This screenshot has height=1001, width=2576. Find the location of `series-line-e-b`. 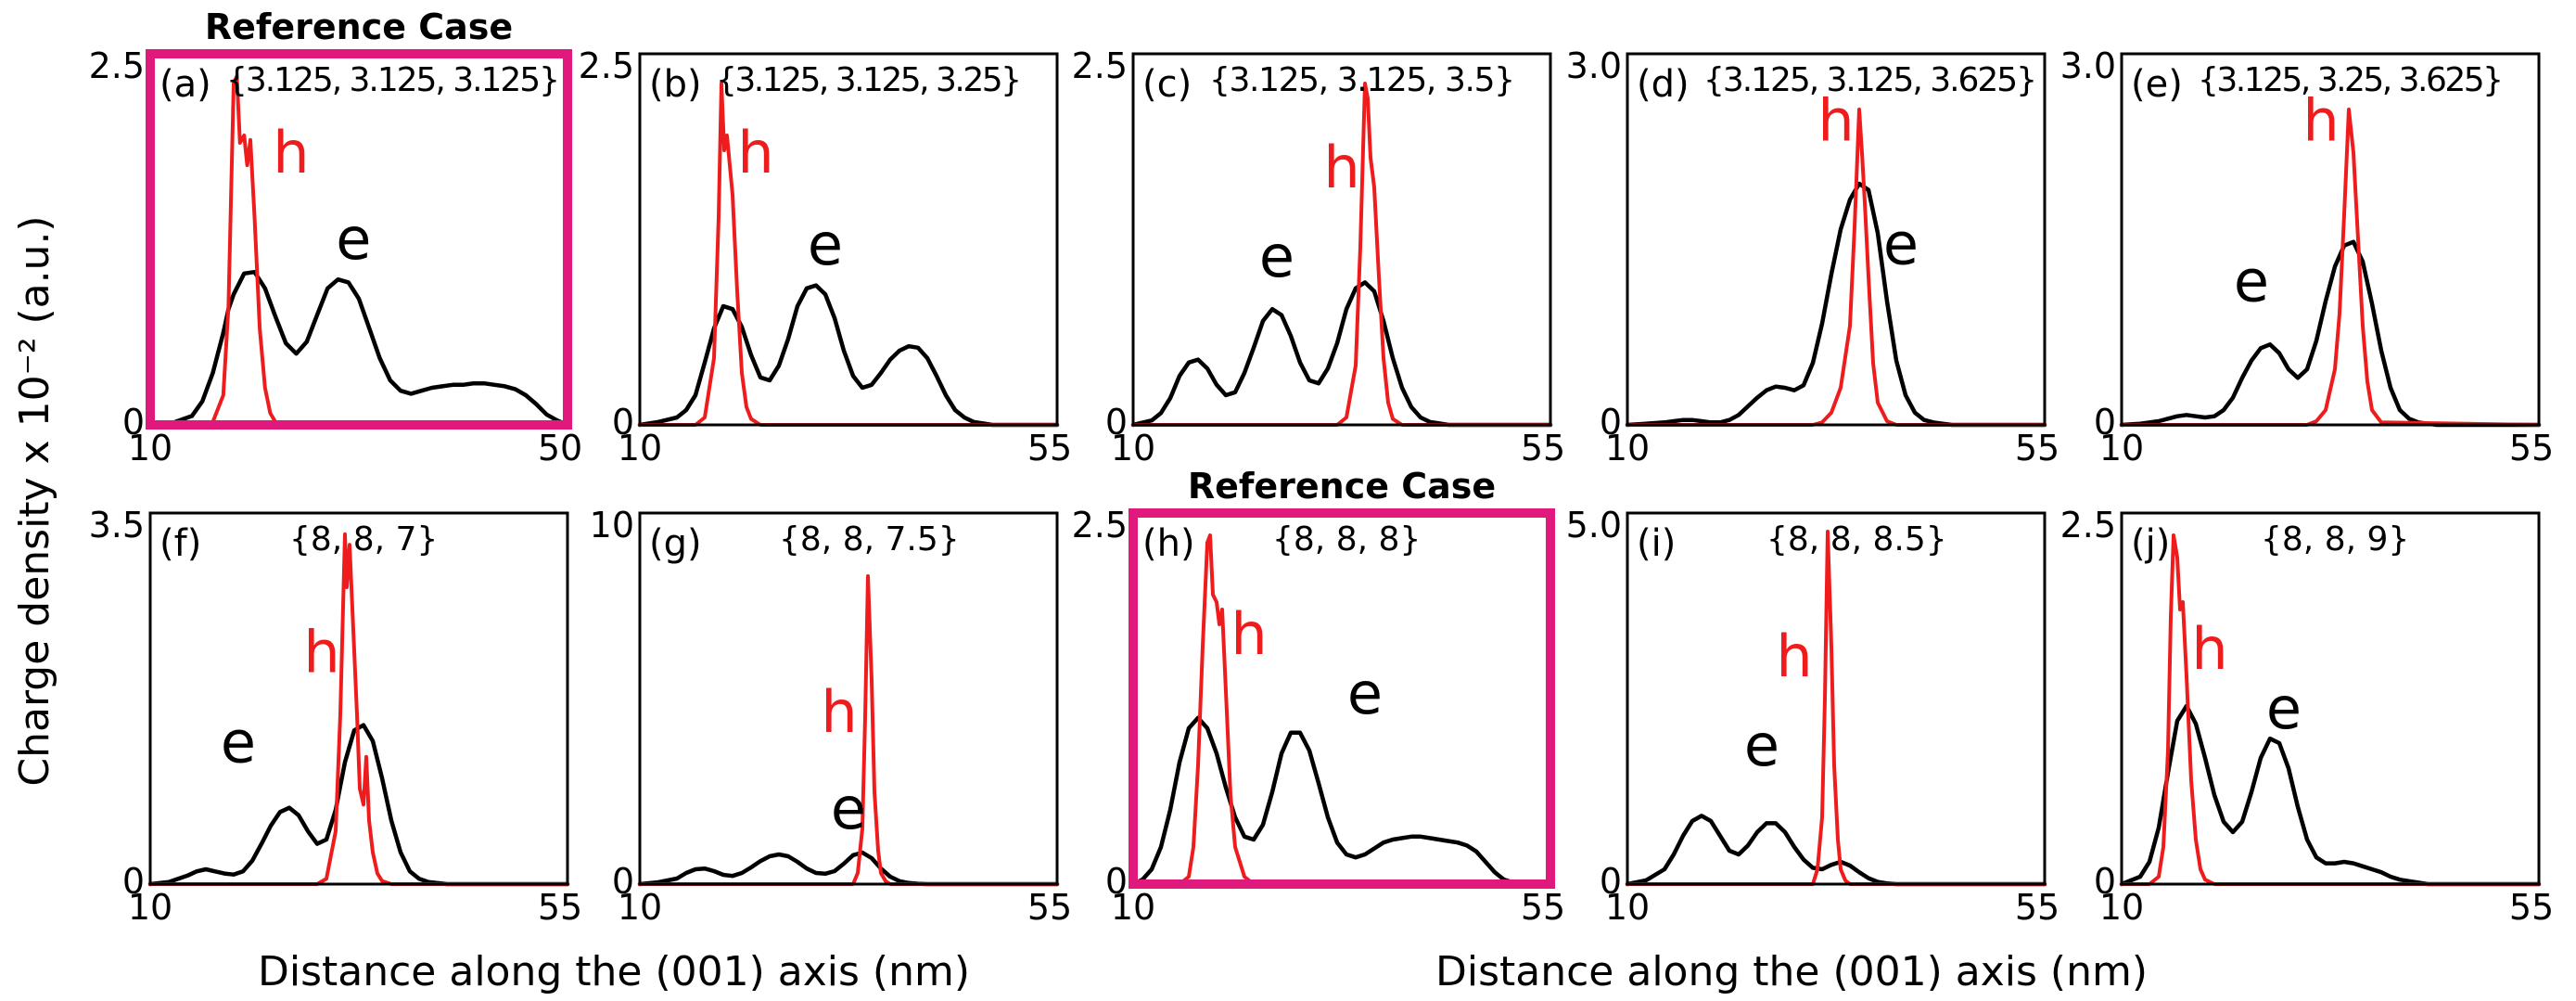

series-line-e-b is located at coordinates (849, 355).